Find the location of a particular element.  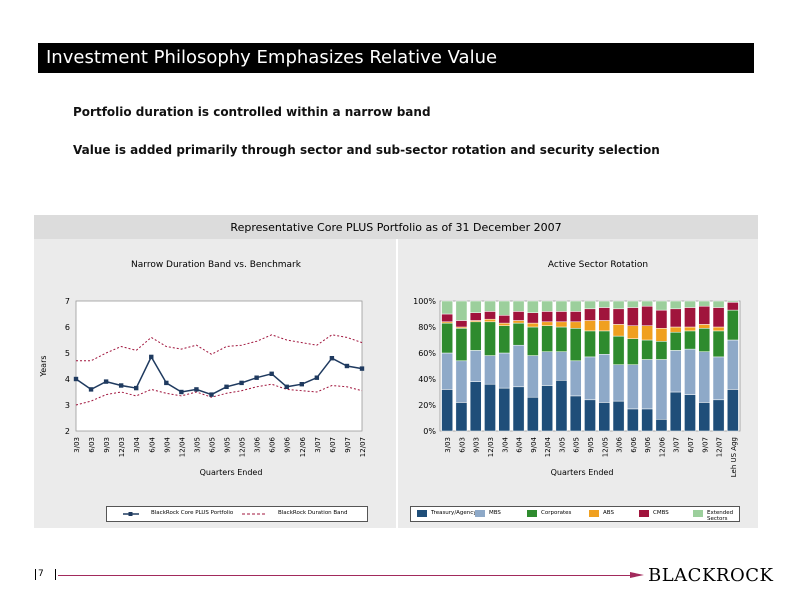

line-plot-area is located at coordinates (219, 366).